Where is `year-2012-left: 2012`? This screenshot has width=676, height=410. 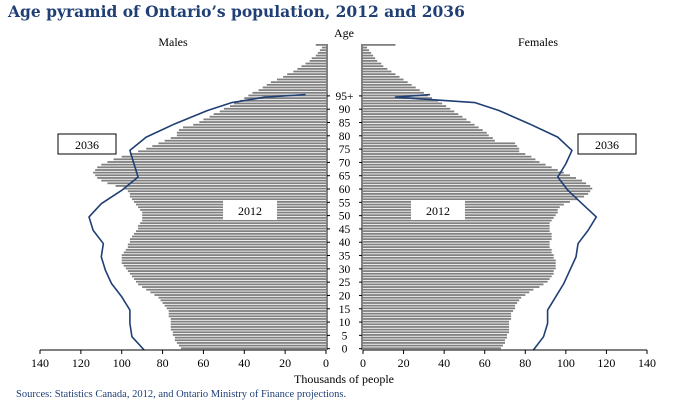
year-2012-left: 2012 is located at coordinates (250, 211).